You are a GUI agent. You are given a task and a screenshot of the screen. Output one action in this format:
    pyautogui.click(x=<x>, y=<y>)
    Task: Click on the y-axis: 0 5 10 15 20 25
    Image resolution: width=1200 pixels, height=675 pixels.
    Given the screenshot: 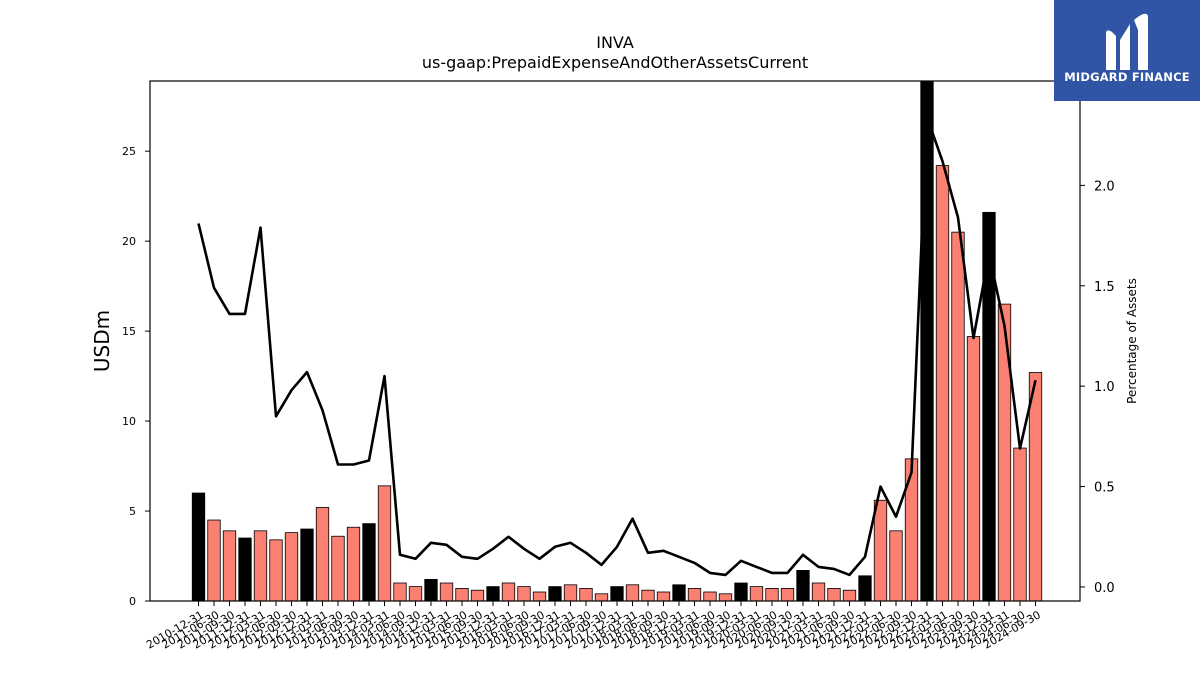 What is the action you would take?
    pyautogui.click(x=136, y=376)
    